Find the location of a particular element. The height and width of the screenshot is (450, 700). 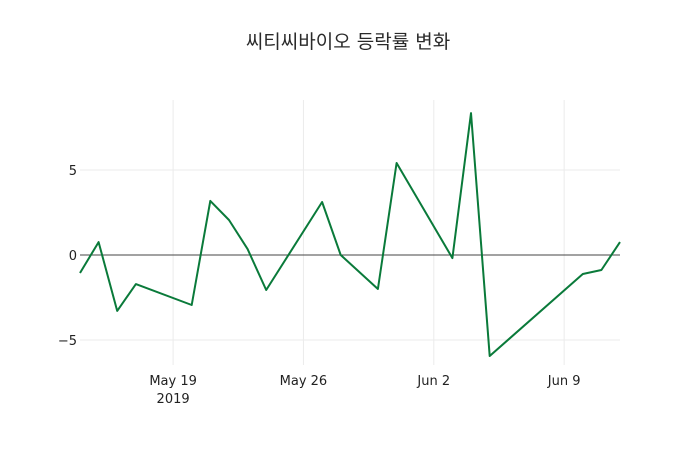

x-axis-ticks: May 19 2019 May 26 Jun 2 Jun 9 is located at coordinates (364, 390).